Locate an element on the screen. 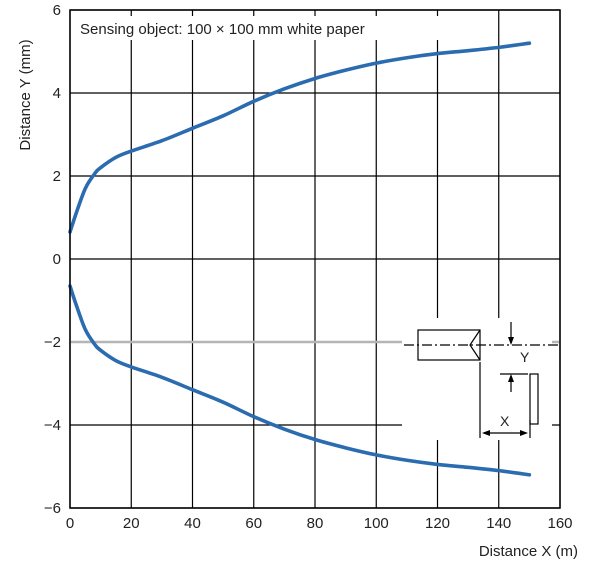 This screenshot has width=594, height=570. x-tick-label: 40 is located at coordinates (192, 523).